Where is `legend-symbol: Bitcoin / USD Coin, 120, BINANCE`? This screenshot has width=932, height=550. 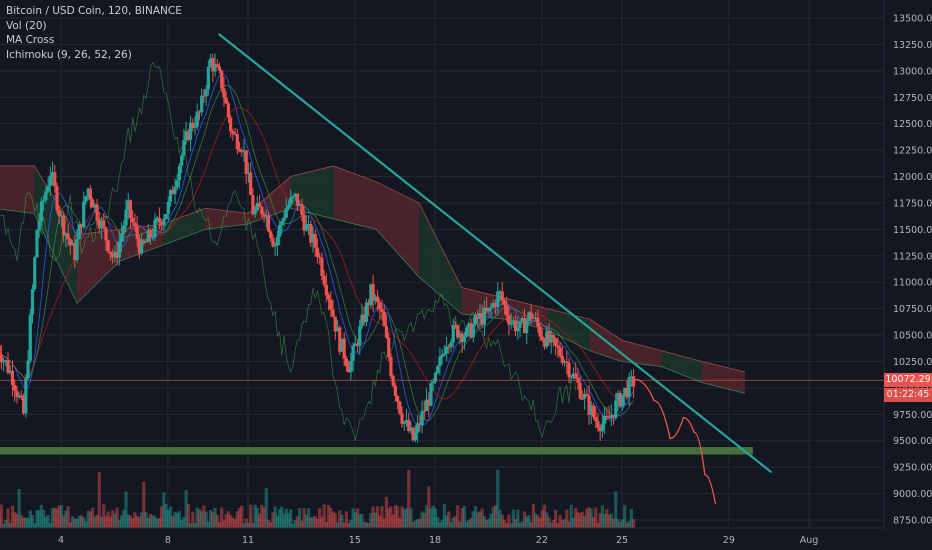
legend-symbol: Bitcoin / USD Coin, 120, BINANCE is located at coordinates (94, 11).